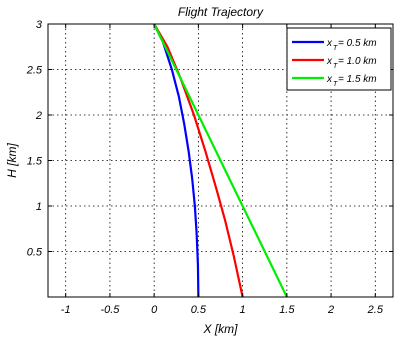 Image resolution: width=400 pixels, height=342 pixels. Describe the element at coordinates (221, 12) in the screenshot. I see `chart-title: Flight Trajectory` at that location.